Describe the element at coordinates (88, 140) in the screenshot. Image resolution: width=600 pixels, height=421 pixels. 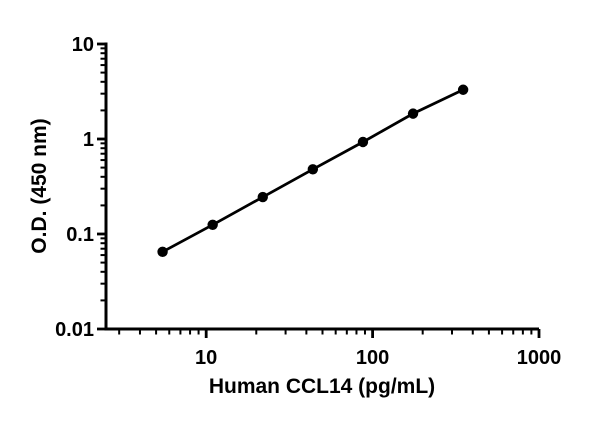
I see `y-tick-label: 1` at that location.